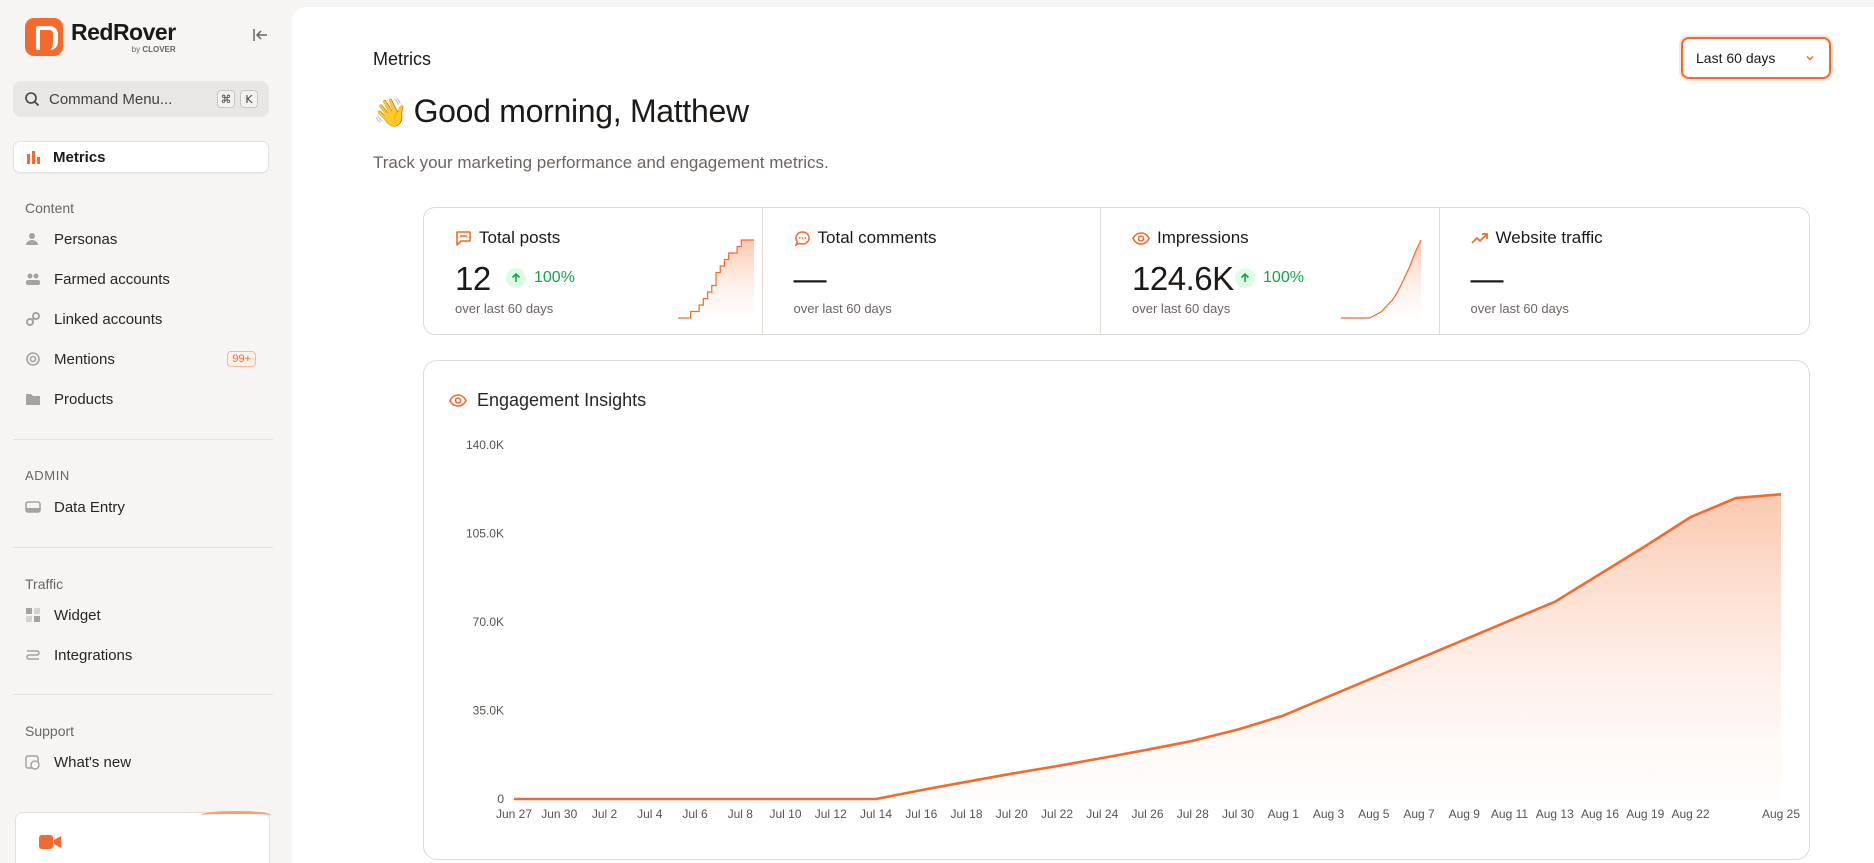 The image size is (1874, 863). Describe the element at coordinates (559, 814) in the screenshot. I see `x-tick-label: Jun 30` at that location.